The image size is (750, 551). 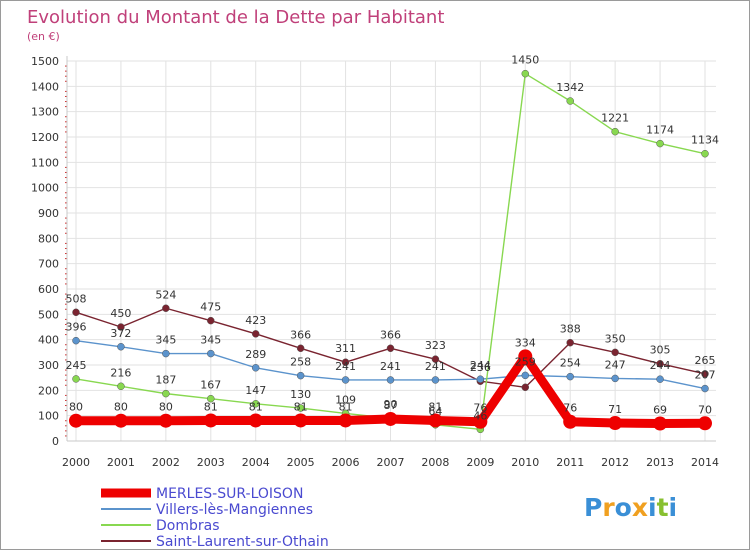 I want to click on series-dombras-data-label: 245, so click(x=76, y=365).